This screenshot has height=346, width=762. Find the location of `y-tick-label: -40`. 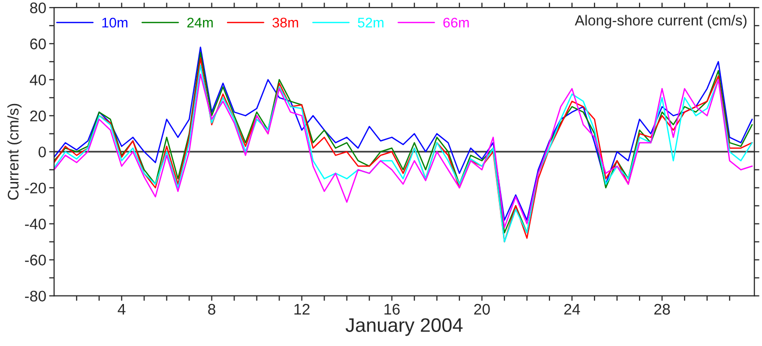

y-tick-label: -40 is located at coordinates (35, 224).